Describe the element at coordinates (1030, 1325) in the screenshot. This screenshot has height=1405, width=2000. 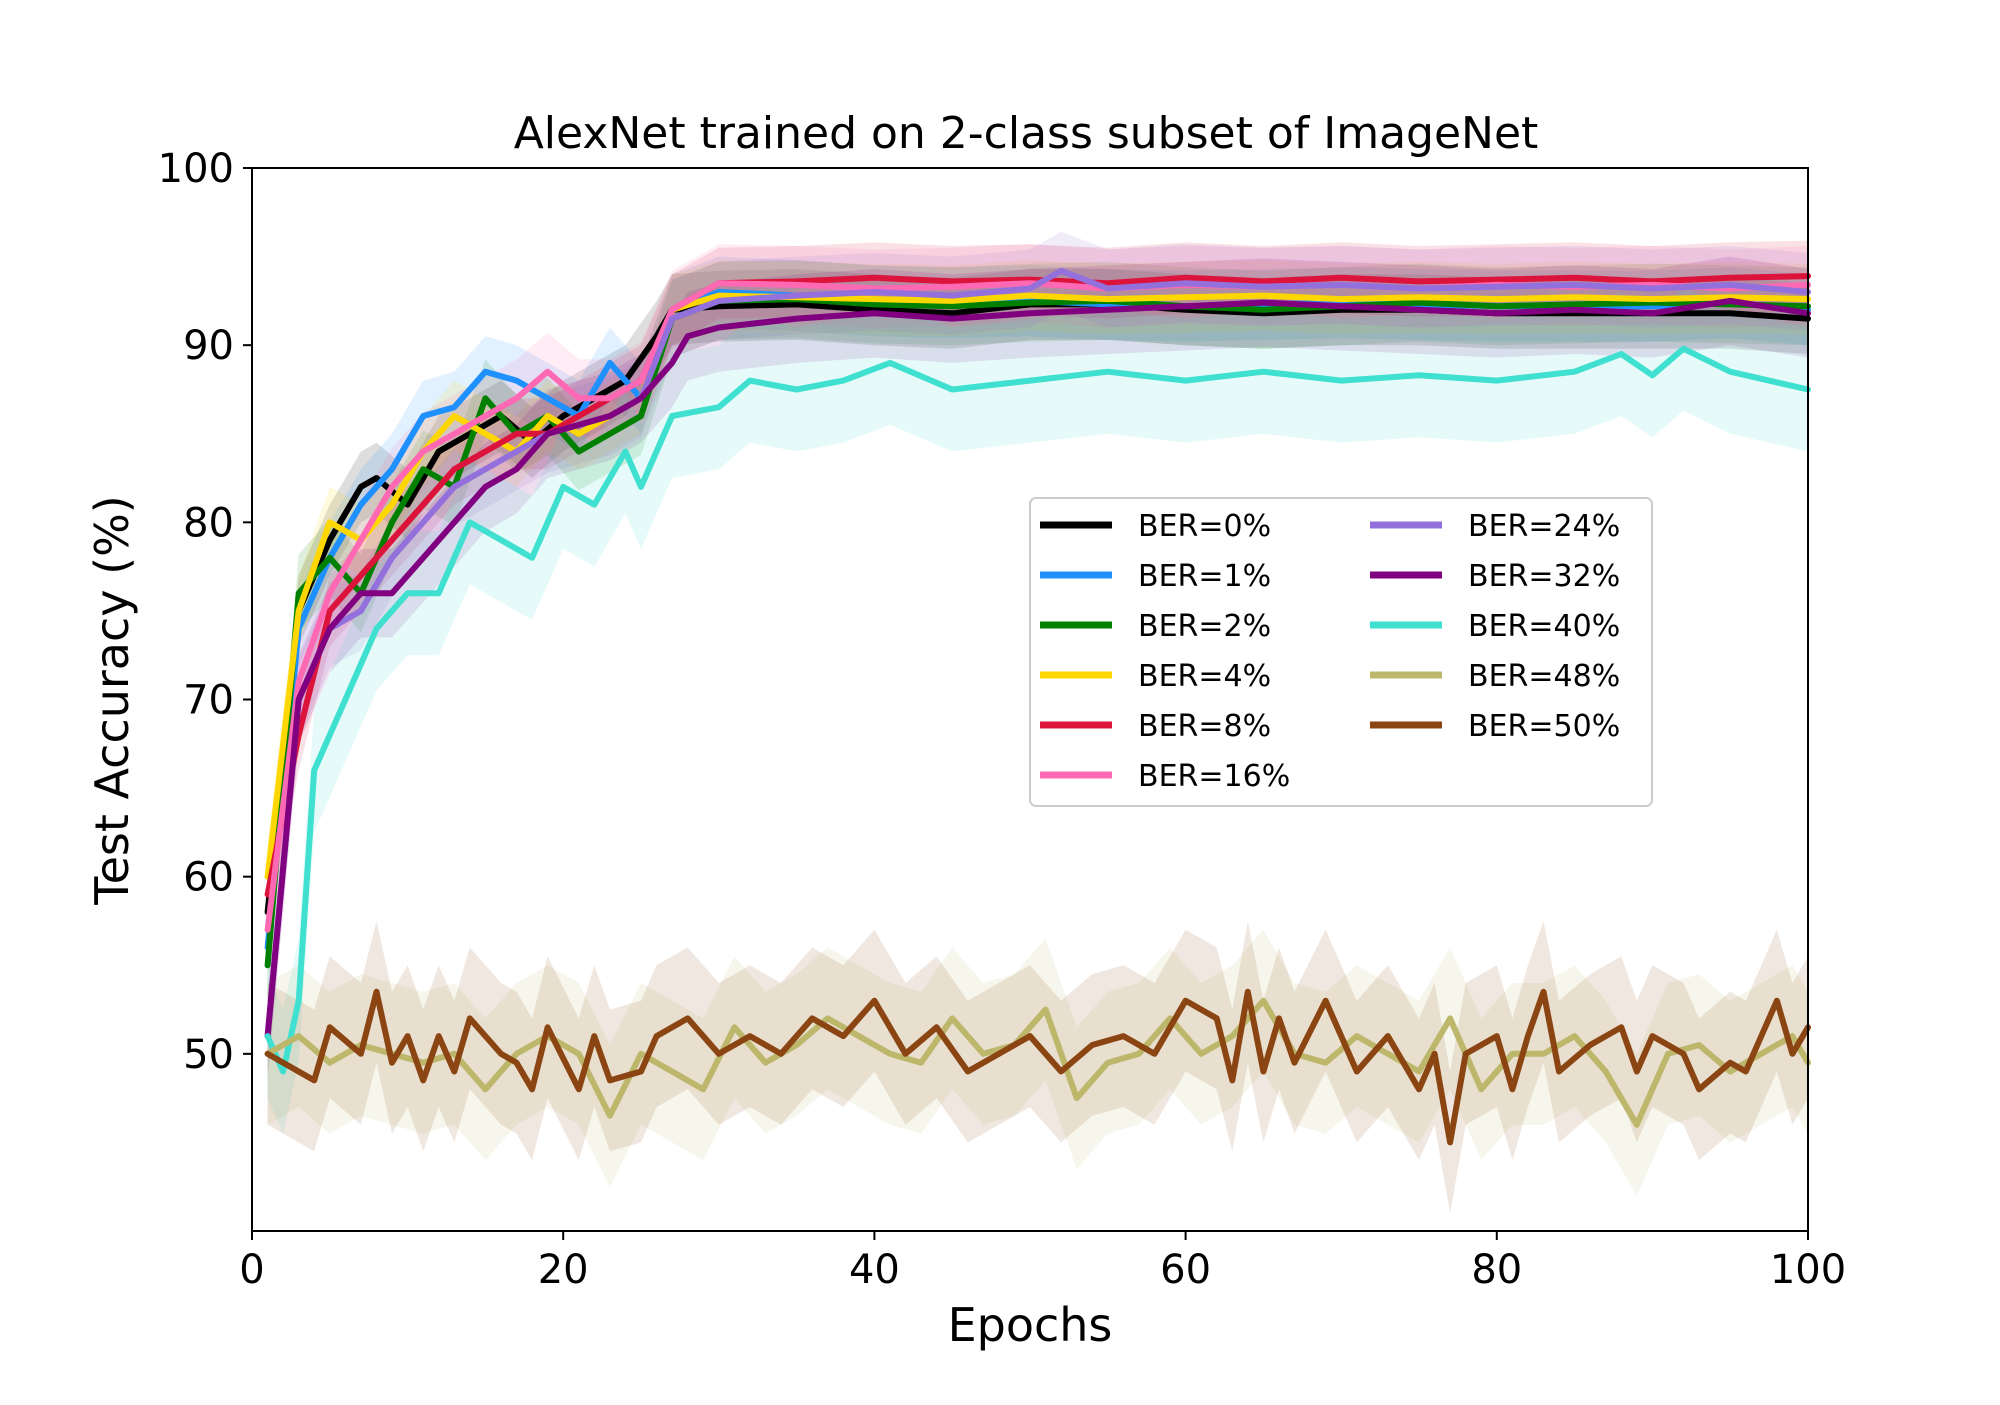
I see `x-axis-label: Epochs` at that location.